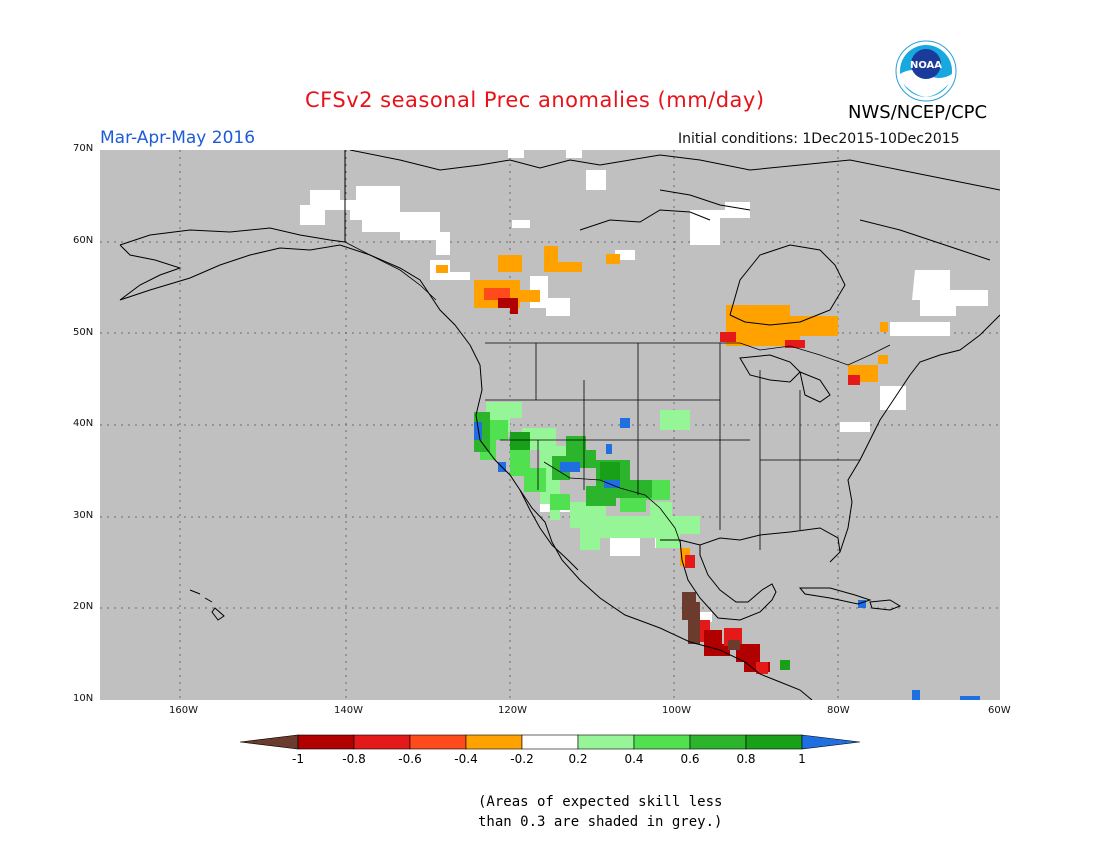 Image resolution: width=1100 pixels, height=850 pixels. What do you see at coordinates (83, 606) in the screenshot?
I see `lat-label-20n: 20N` at bounding box center [83, 606].